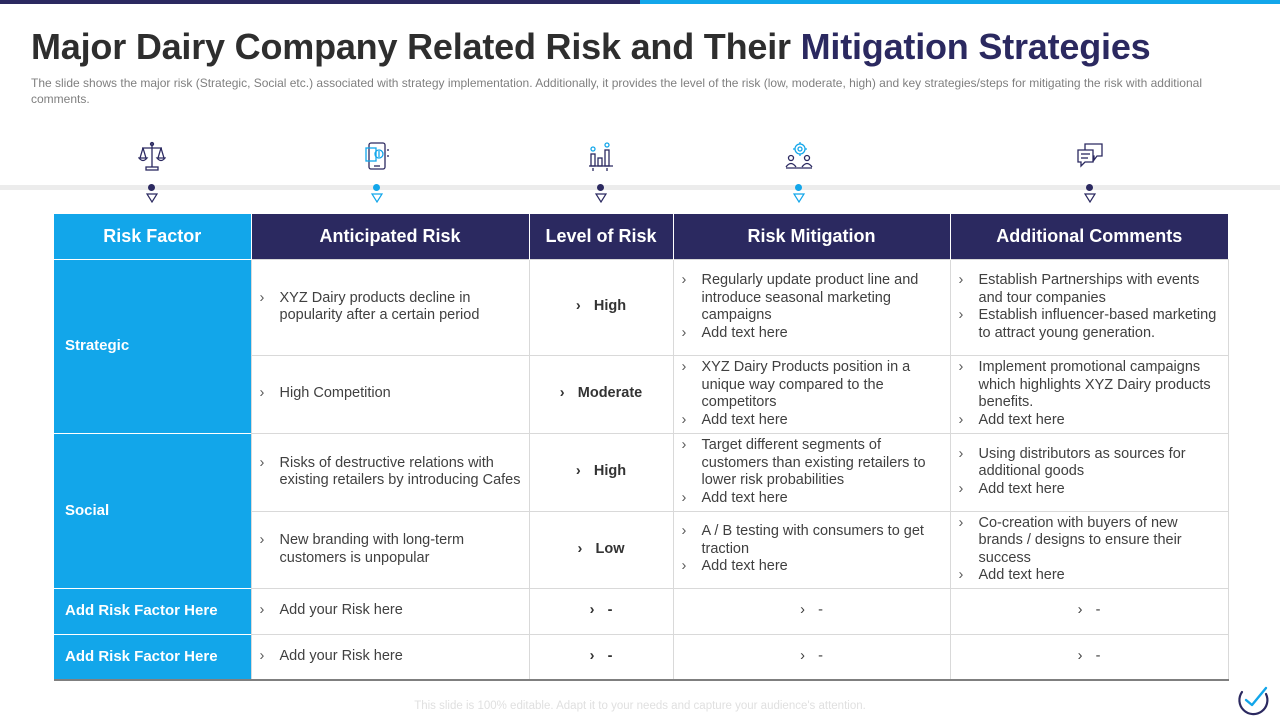 This screenshot has height=720, width=1280. What do you see at coordinates (152, 156) in the screenshot?
I see `balance-scale-icon` at bounding box center [152, 156].